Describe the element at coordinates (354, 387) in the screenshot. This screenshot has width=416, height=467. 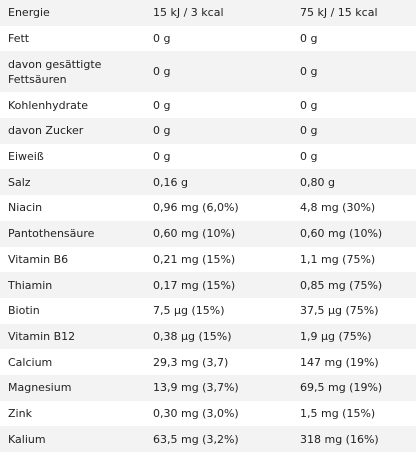
I see `value-per-portion: 69,5 mg (19%)` at that location.